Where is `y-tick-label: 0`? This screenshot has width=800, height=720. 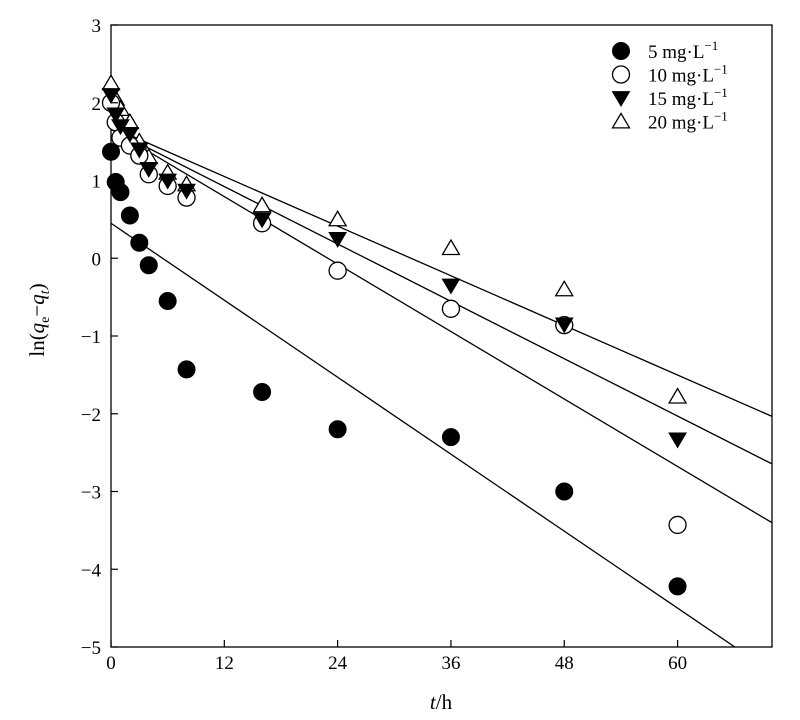 y-tick-label: 0 is located at coordinates (97, 259).